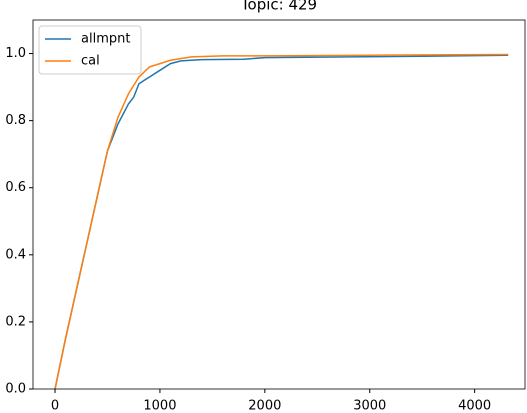 The width and height of the screenshot is (527, 413). I want to click on y-tick-label: 0.8, so click(15, 120).